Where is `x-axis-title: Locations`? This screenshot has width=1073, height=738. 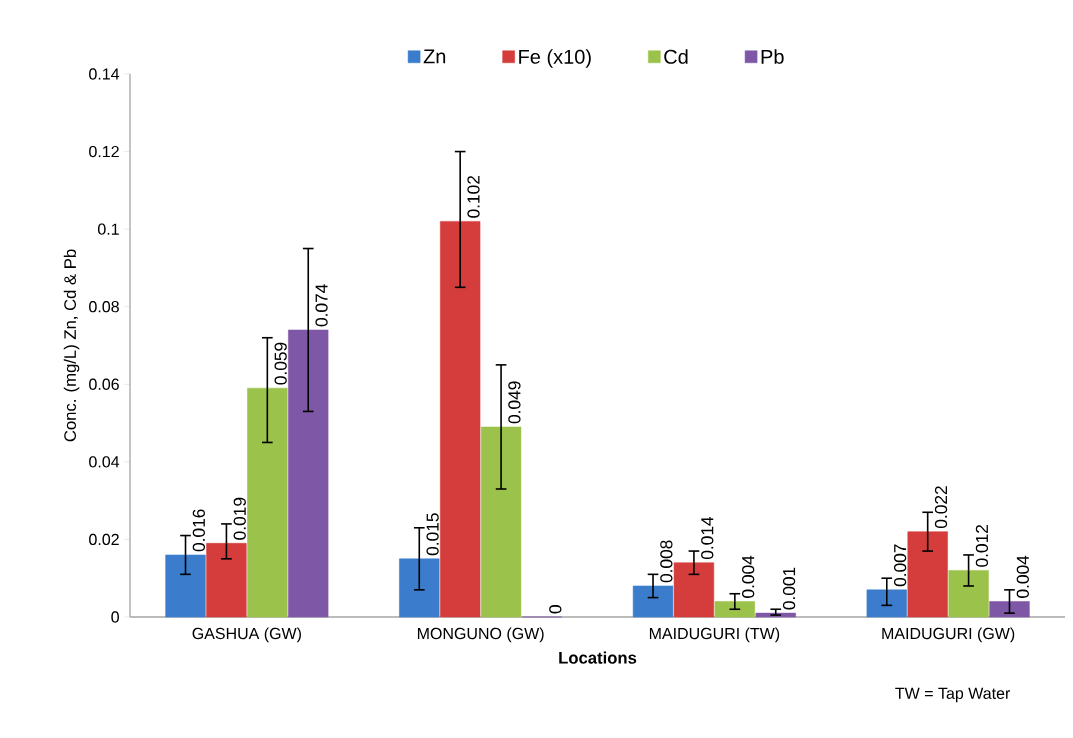
x-axis-title: Locations is located at coordinates (598, 657).